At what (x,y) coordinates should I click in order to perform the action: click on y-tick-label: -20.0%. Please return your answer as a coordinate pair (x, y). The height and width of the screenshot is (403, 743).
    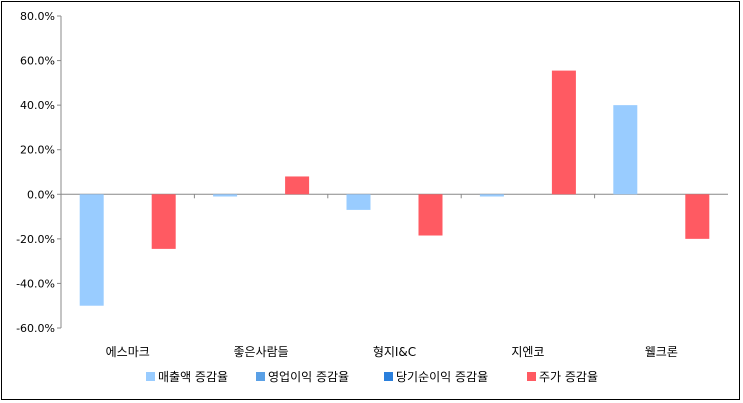
    Looking at the image, I should click on (35, 239).